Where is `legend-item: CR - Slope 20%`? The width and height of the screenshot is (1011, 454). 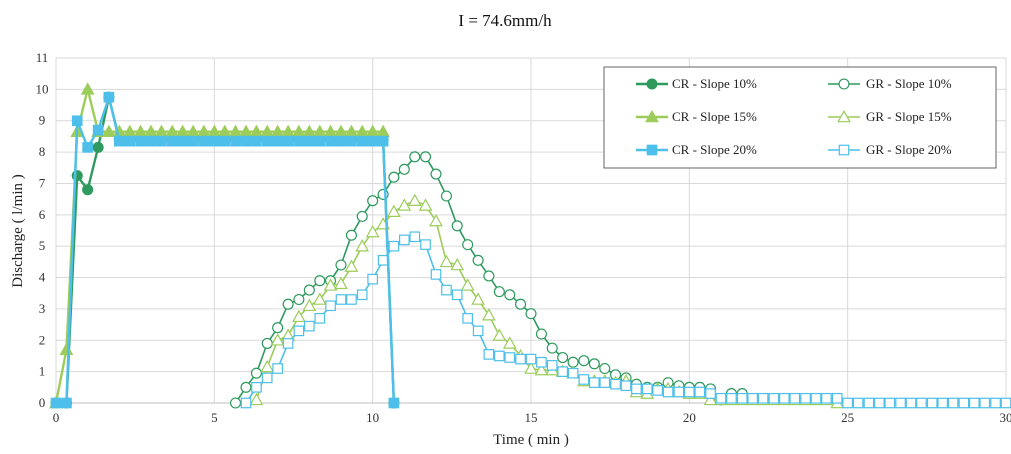 legend-item: CR - Slope 20% is located at coordinates (696, 149).